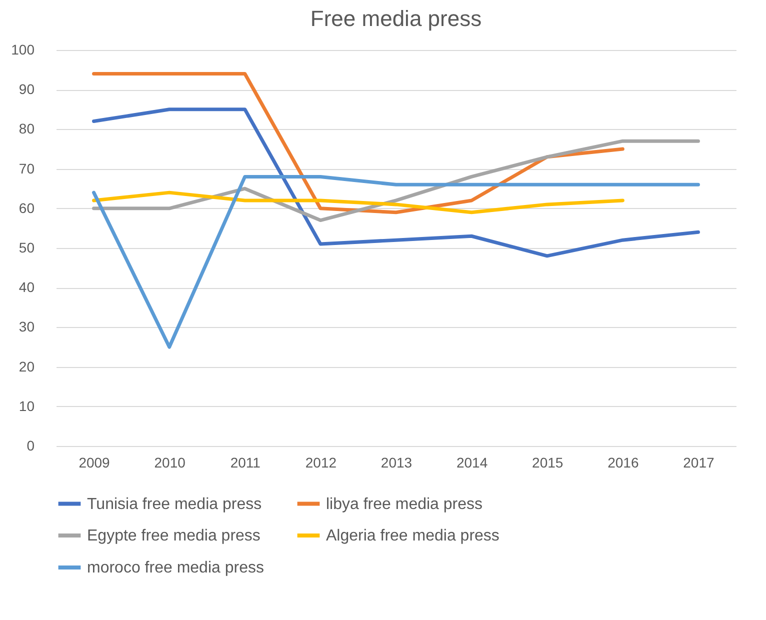  What do you see at coordinates (548, 462) in the screenshot?
I see `x-tick-label: 2015` at bounding box center [548, 462].